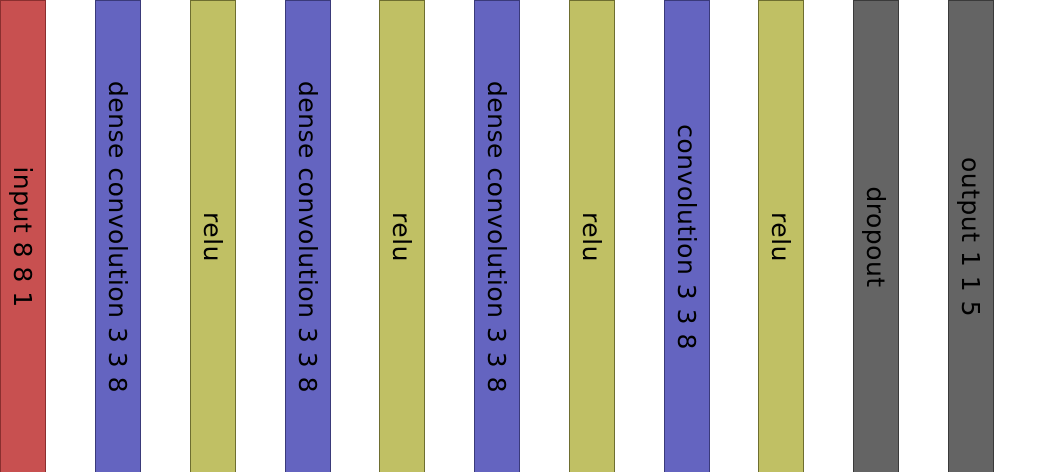 The image size is (1042, 473). I want to click on layer-convolution: convolution 3 3 8, so click(687, 236).